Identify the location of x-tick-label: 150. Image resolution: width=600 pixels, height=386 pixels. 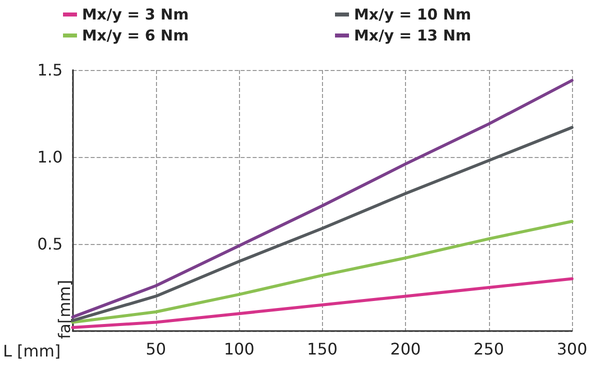
(322, 349).